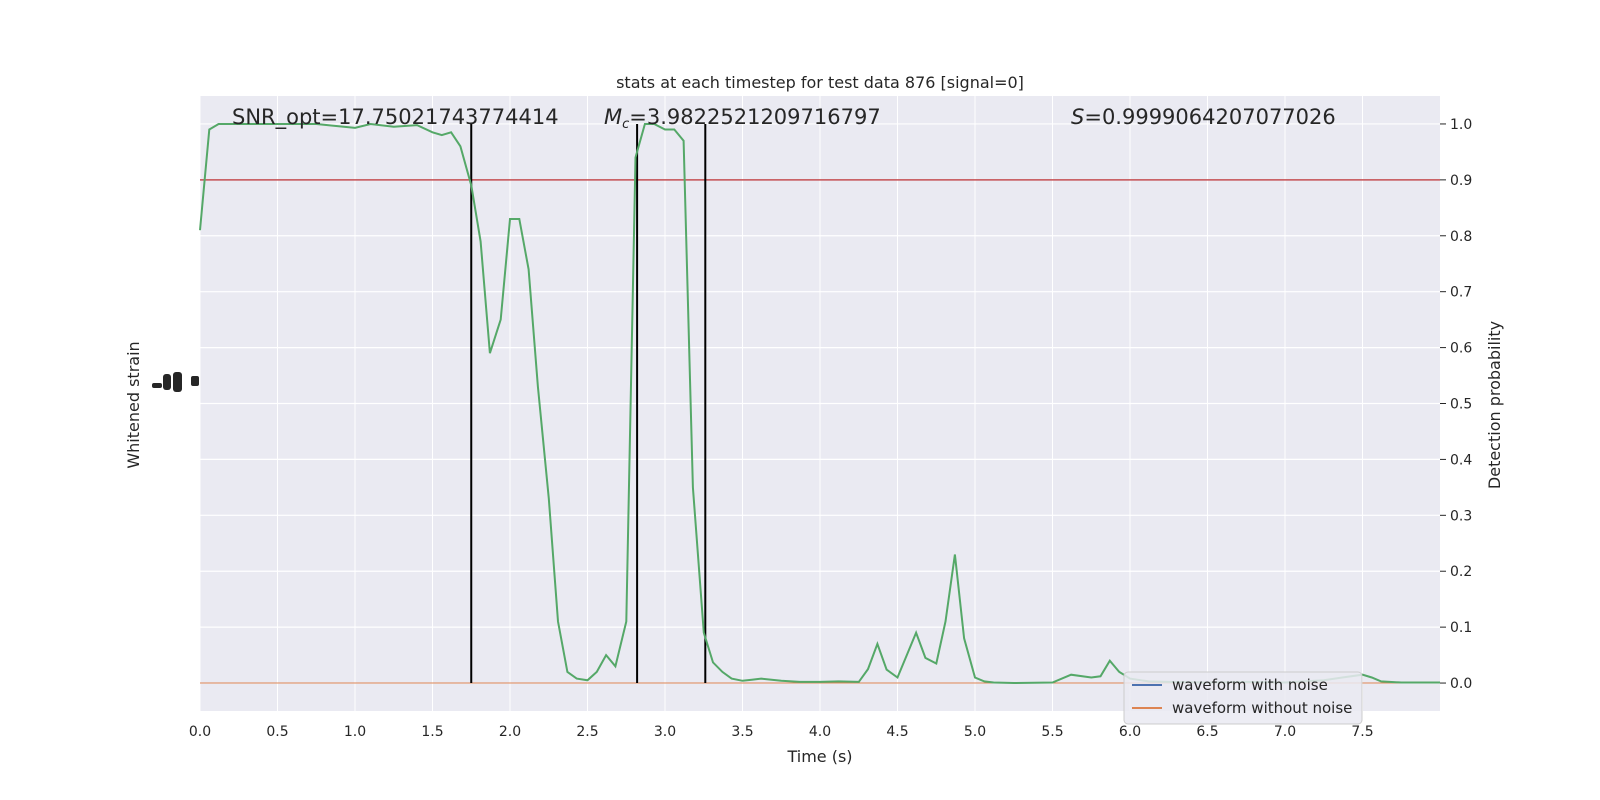 The height and width of the screenshot is (800, 1600). Describe the element at coordinates (277, 732) in the screenshot. I see `x-tick-label: 0.5` at that location.